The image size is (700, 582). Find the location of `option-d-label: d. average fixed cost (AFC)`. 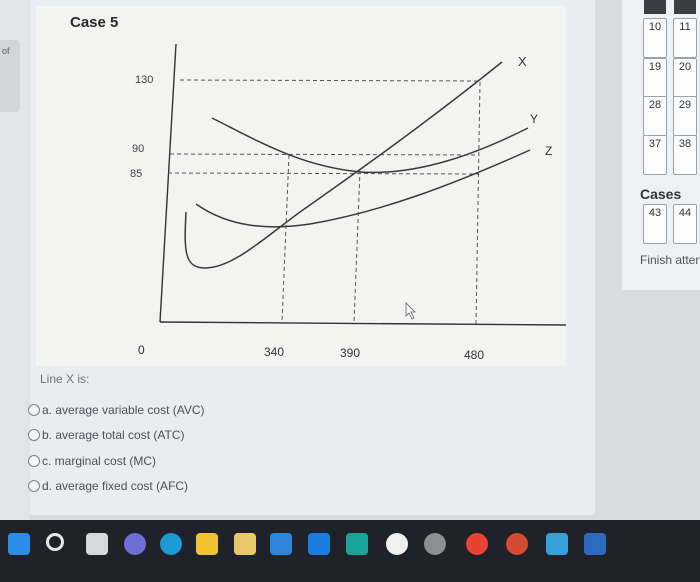

option-d-label: d. average fixed cost (AFC) is located at coordinates (115, 486).